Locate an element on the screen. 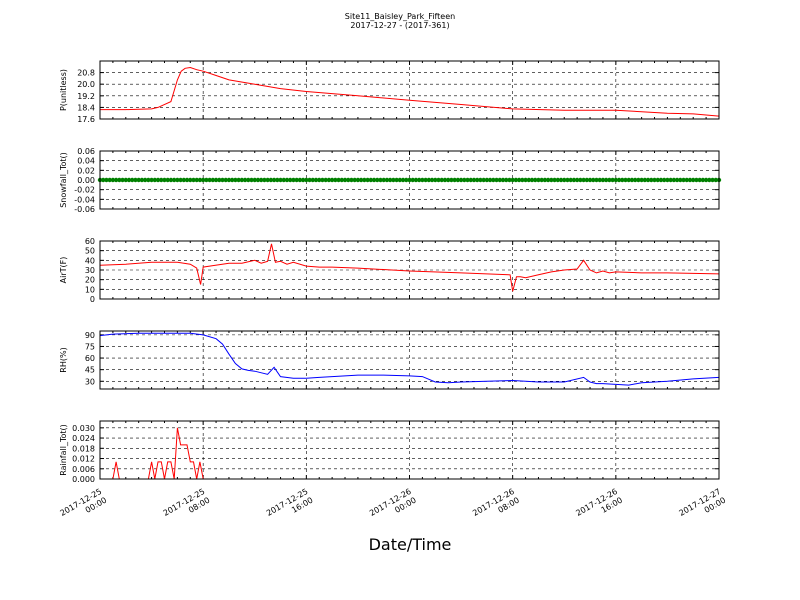 Image resolution: width=800 pixels, height=600 pixels. y-tick-label: 50 is located at coordinates (90, 251).